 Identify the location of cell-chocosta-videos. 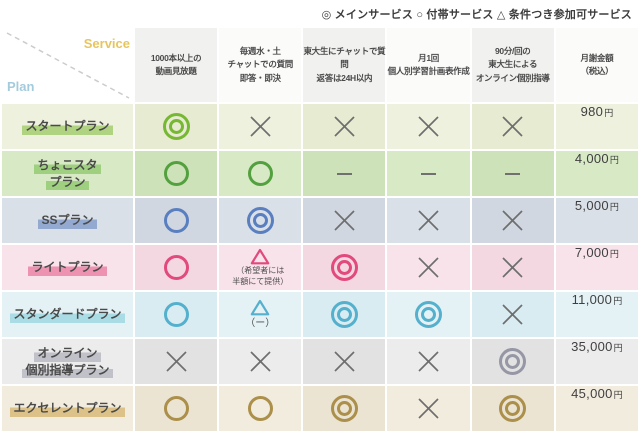
(176, 173).